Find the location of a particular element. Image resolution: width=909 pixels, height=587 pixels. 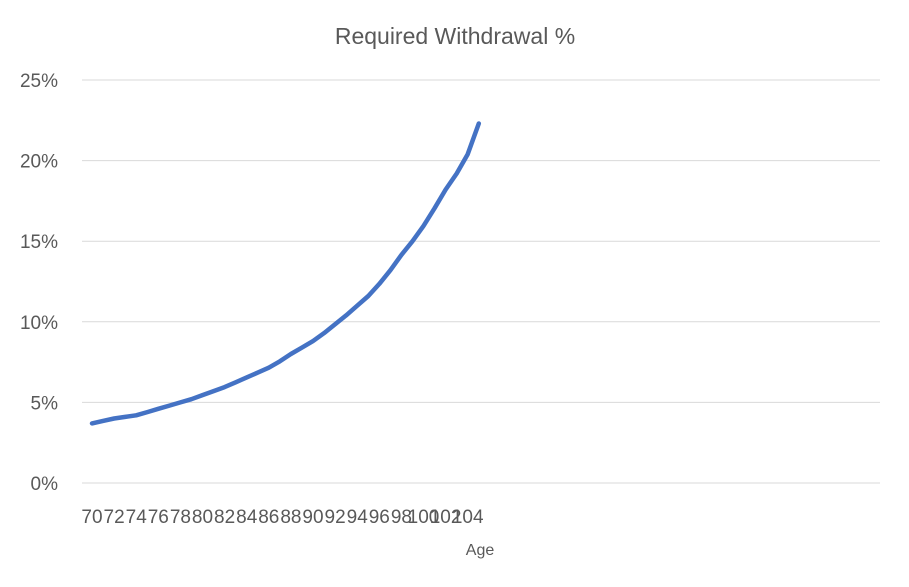

y-tick-label: 20% is located at coordinates (39, 162).